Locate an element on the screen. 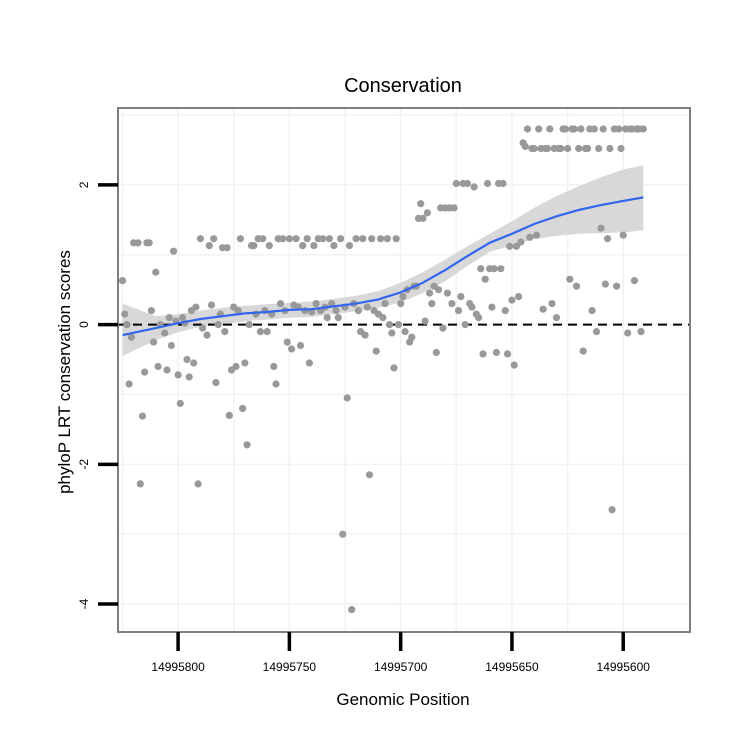 The width and height of the screenshot is (750, 750). x-tick-label: 14995700 is located at coordinates (401, 667).